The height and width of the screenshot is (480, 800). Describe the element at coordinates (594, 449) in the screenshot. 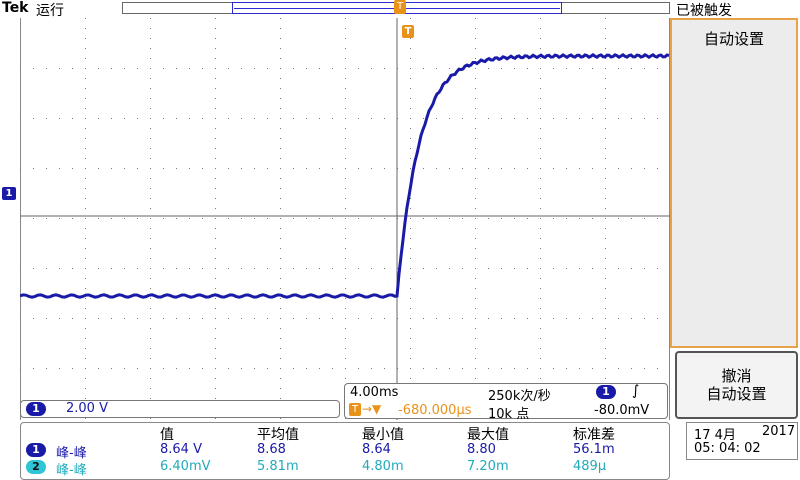

I see `row1-std: 56.1m` at that location.